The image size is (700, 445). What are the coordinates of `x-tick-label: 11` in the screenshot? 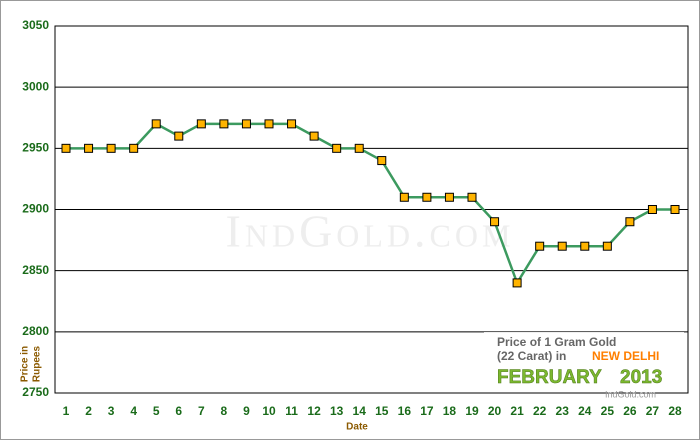 It's located at (291, 411).